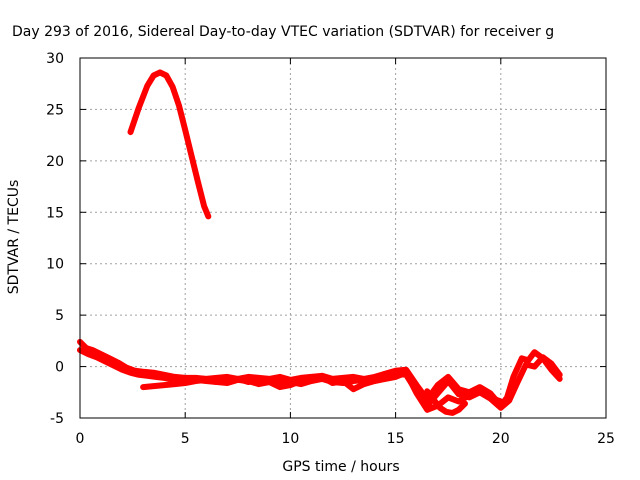 This screenshot has height=480, width=640. Describe the element at coordinates (55, 59) in the screenshot. I see `y-tick-label: 30` at that location.